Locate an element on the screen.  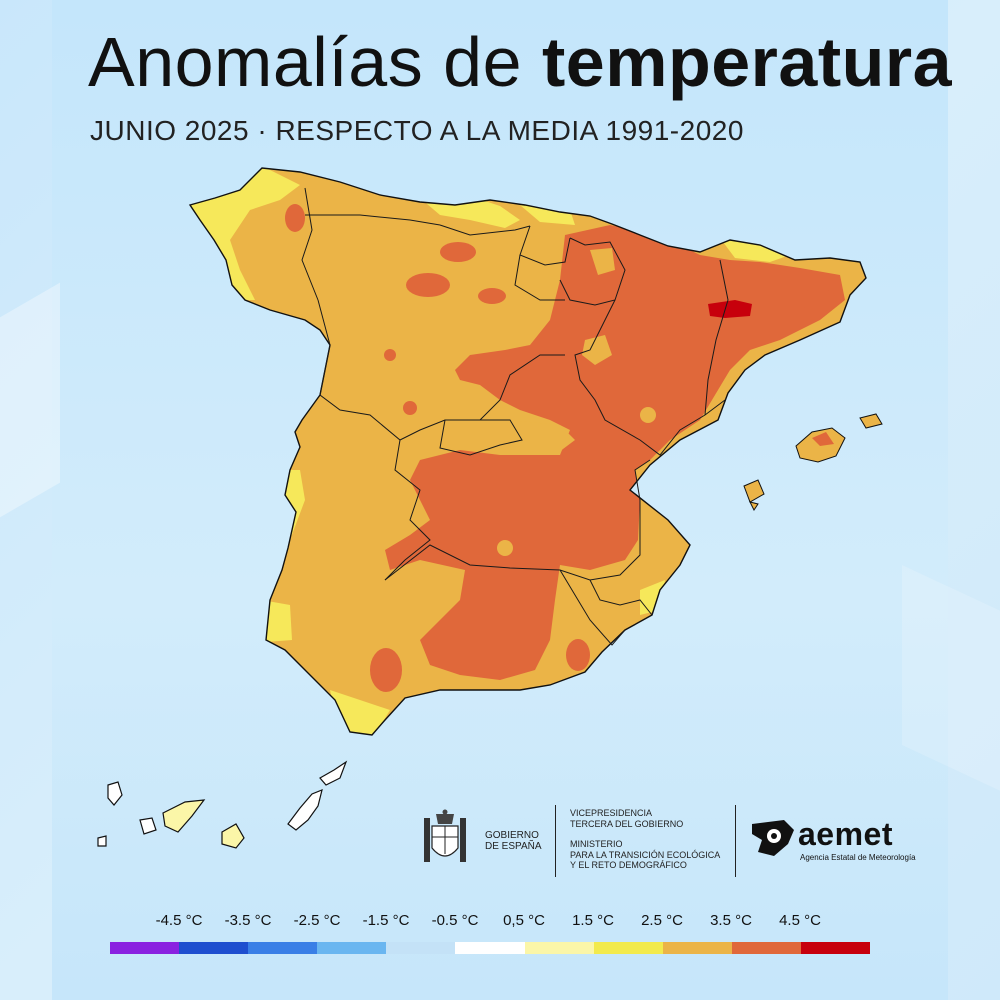
island-ibiza is located at coordinates (754, 491).